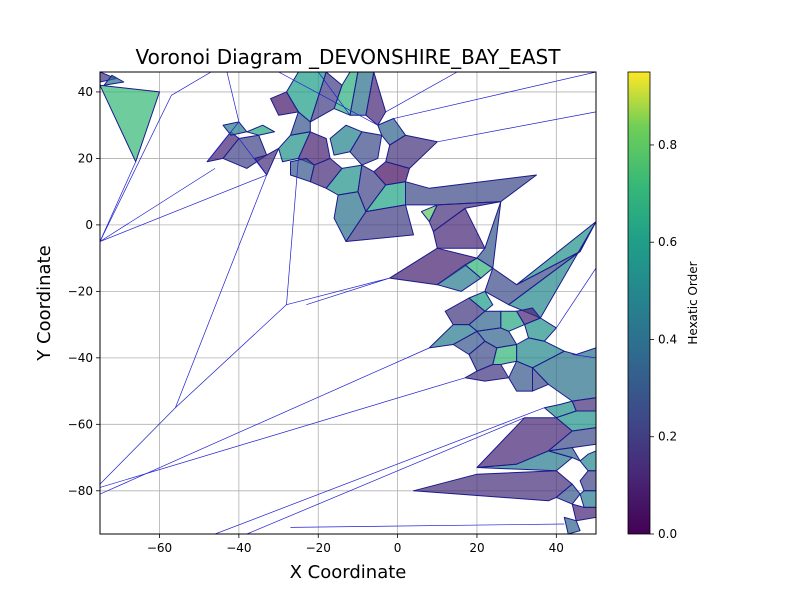 The height and width of the screenshot is (600, 800). What do you see at coordinates (476, 548) in the screenshot?
I see `x-tick-label: 20` at bounding box center [476, 548].